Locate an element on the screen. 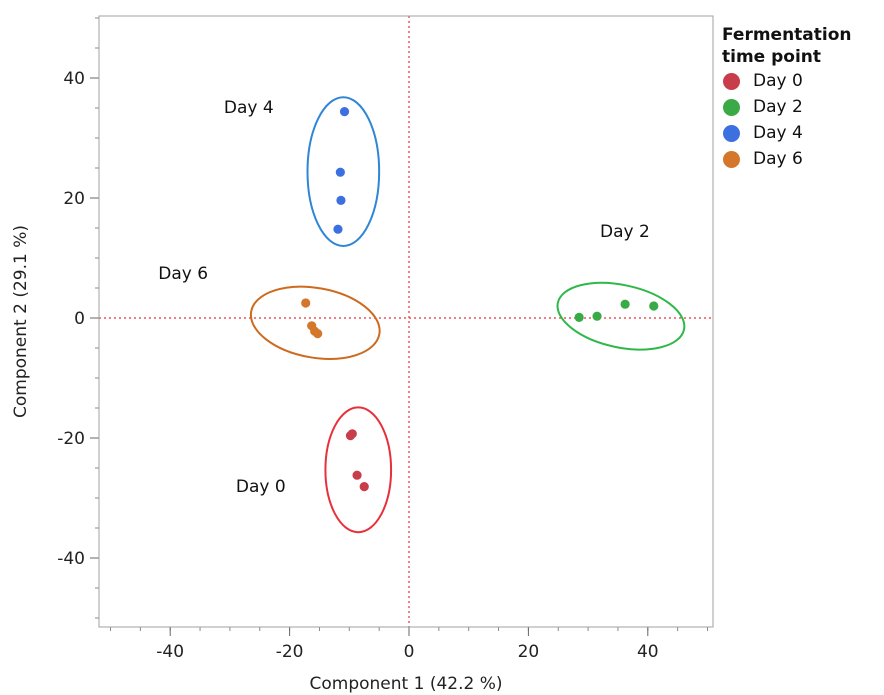 Image resolution: width=884 pixels, height=695 pixels. x-tick-label: -20 is located at coordinates (290, 652).